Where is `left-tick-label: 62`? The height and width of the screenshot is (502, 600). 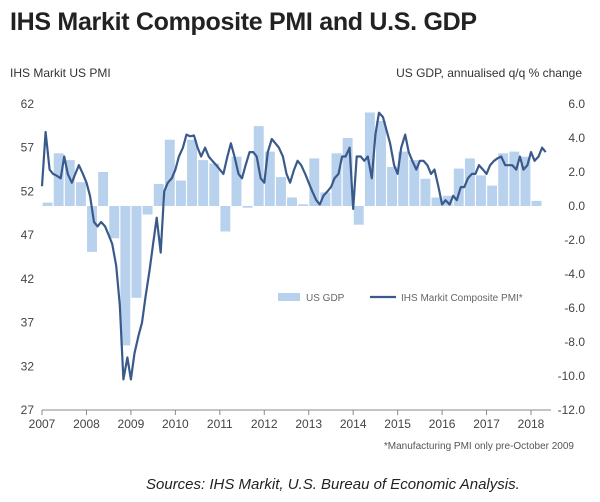 left-tick-label: 62 is located at coordinates (28, 104).